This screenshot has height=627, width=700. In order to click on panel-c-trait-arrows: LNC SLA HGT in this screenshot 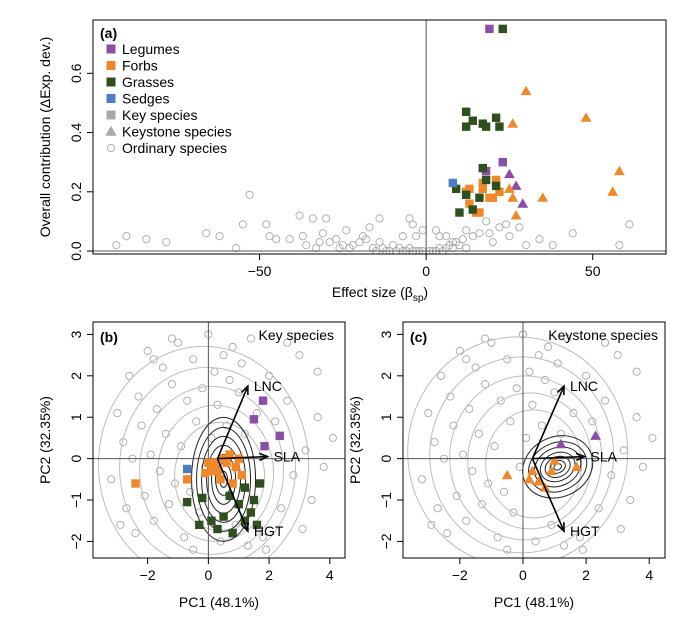, I will do `click(574, 458)`.